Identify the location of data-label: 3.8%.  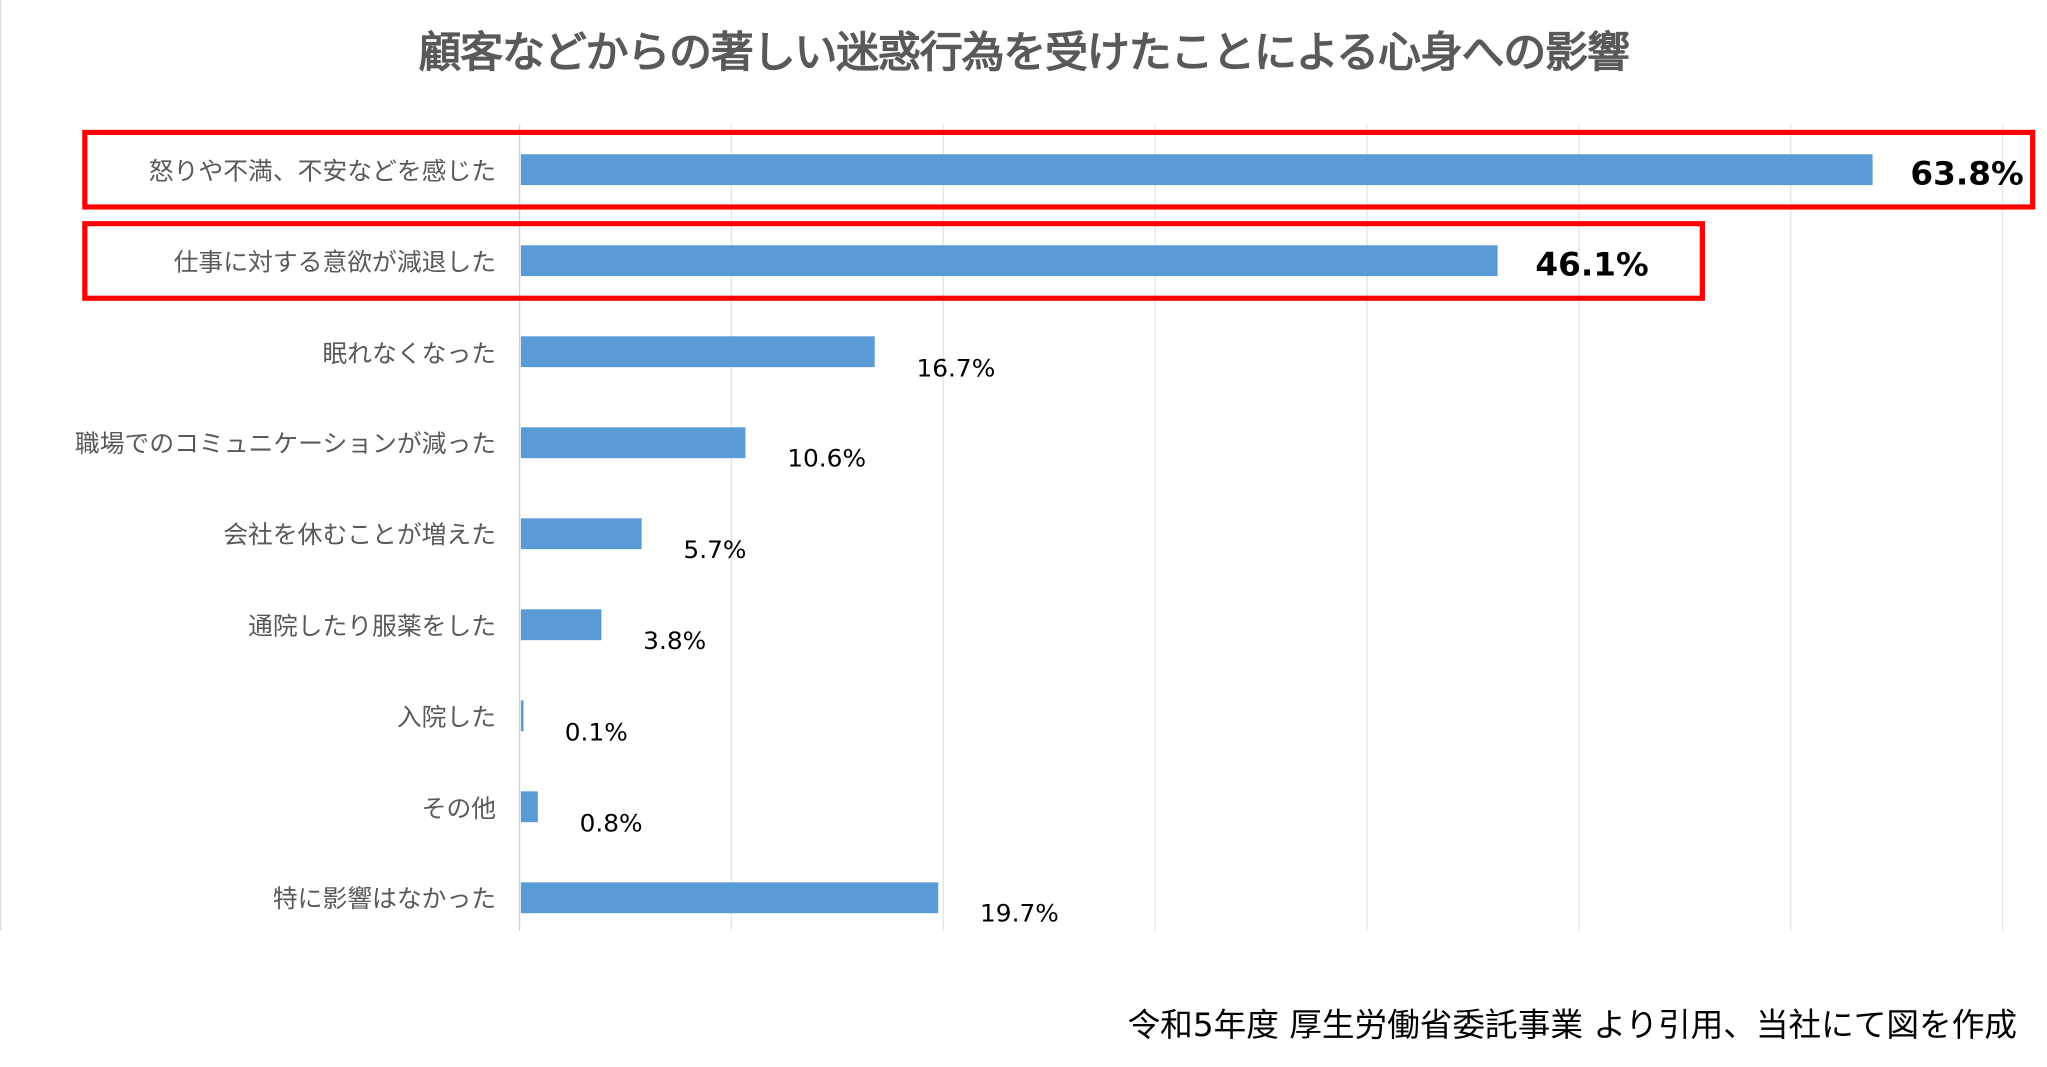
(675, 641).